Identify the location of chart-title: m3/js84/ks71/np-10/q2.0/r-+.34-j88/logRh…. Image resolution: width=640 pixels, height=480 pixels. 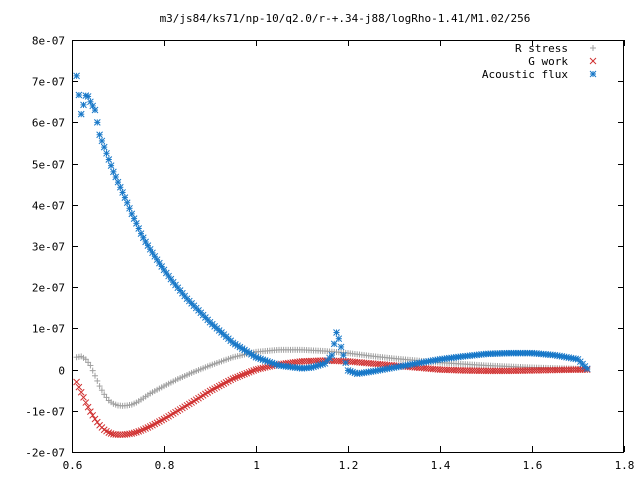
(345, 18).